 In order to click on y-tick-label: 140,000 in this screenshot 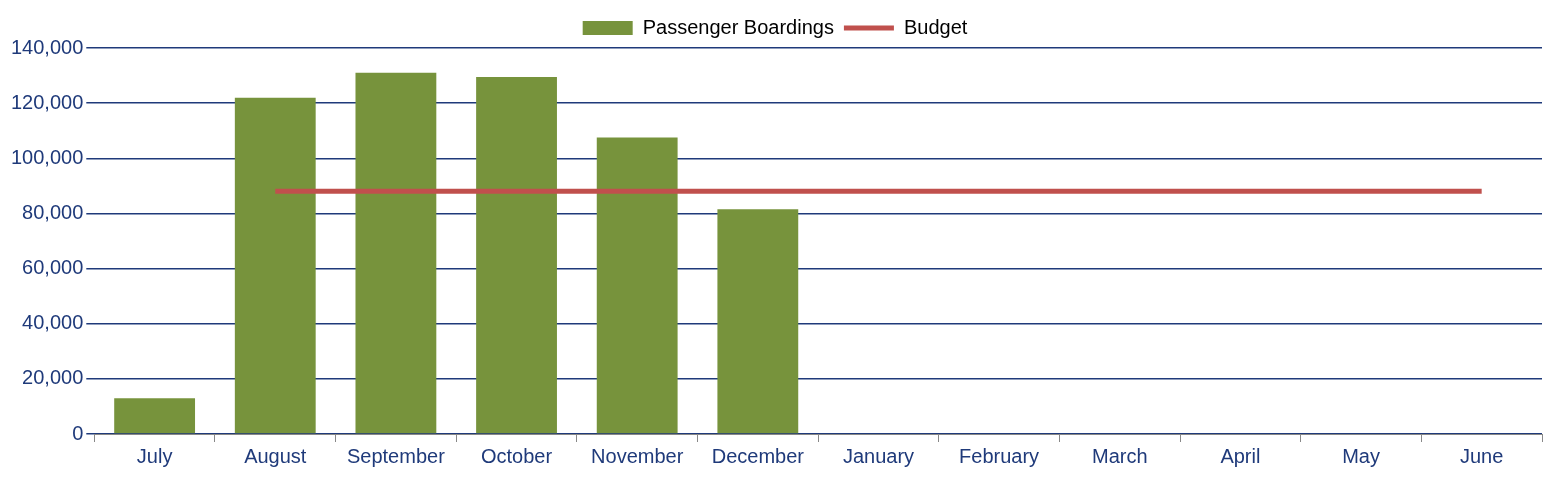, I will do `click(47, 46)`.